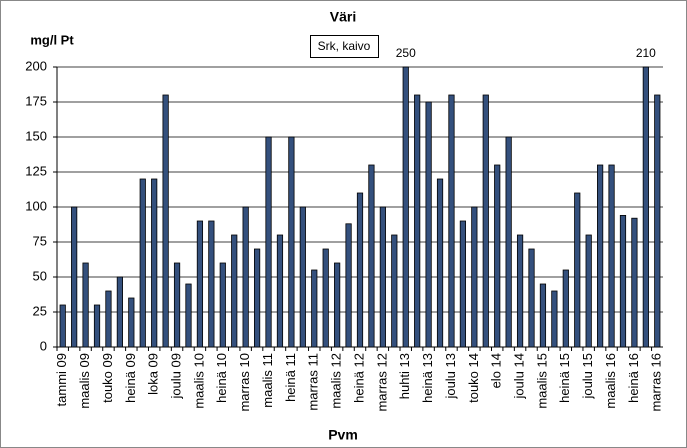 This screenshot has width=687, height=448. I want to click on y-tick-label: 100, so click(36, 205).